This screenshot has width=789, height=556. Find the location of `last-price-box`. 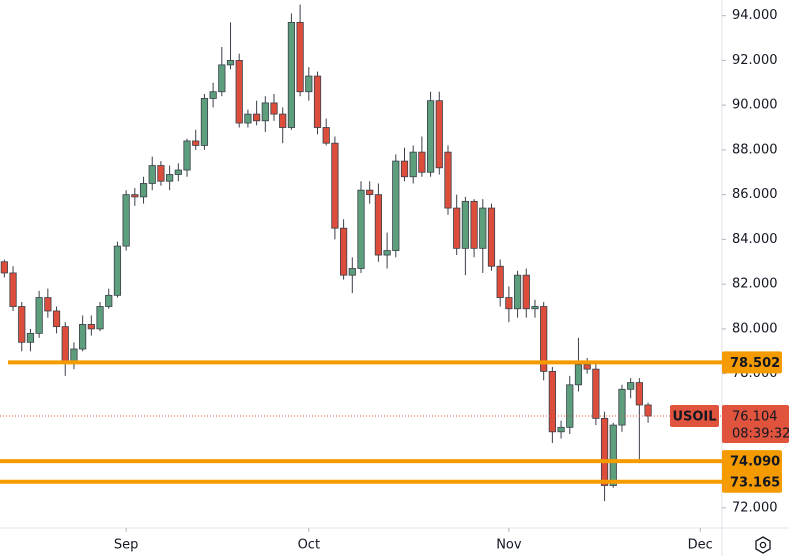

last-price-box is located at coordinates (755, 424).